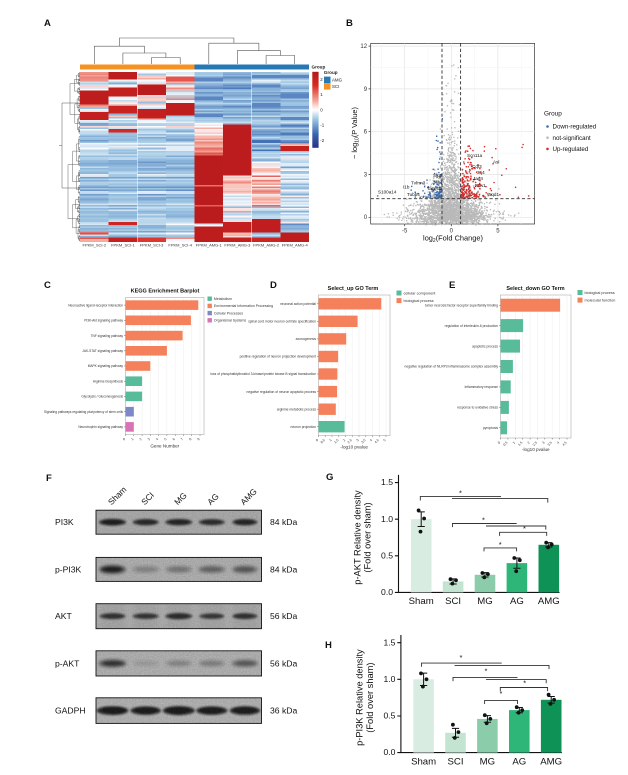 The width and height of the screenshot is (628, 775). What do you see at coordinates (482, 387) in the screenshot?
I see `svg-text: inflammatory response` at bounding box center [482, 387].